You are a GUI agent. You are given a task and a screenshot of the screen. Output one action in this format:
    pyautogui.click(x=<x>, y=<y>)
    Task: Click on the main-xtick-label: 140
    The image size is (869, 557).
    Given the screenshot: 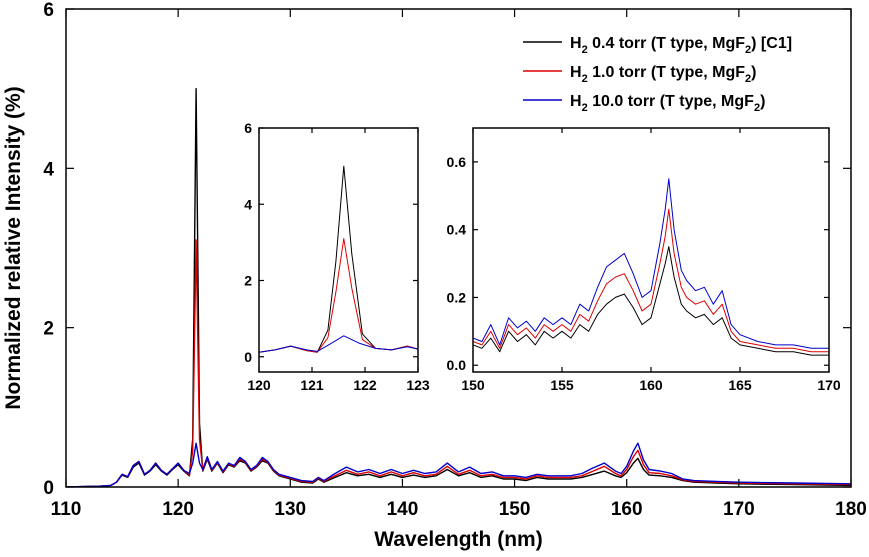 What is the action you would take?
    pyautogui.click(x=403, y=509)
    